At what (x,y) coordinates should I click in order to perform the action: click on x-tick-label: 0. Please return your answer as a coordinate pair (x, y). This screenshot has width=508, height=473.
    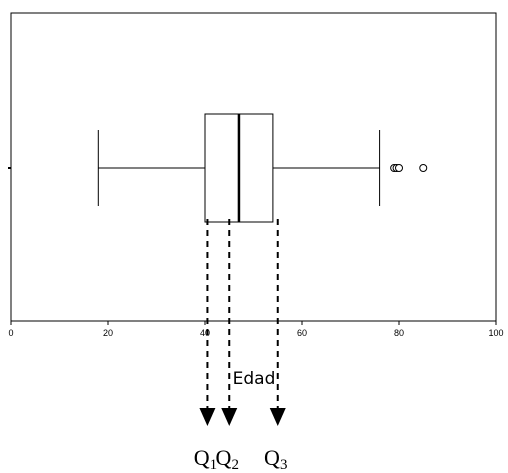
    Looking at the image, I should click on (10, 333).